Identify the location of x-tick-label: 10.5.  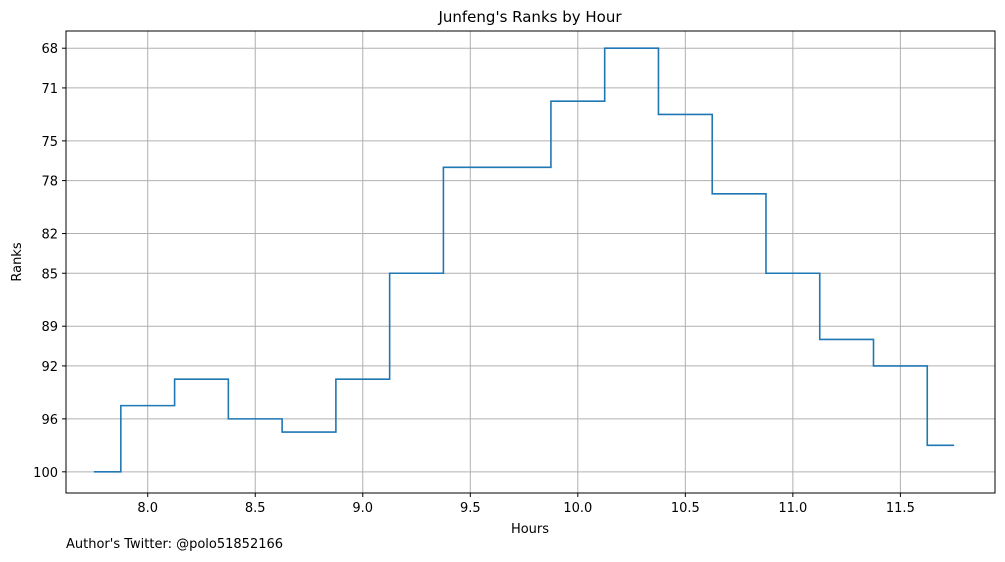
(685, 508).